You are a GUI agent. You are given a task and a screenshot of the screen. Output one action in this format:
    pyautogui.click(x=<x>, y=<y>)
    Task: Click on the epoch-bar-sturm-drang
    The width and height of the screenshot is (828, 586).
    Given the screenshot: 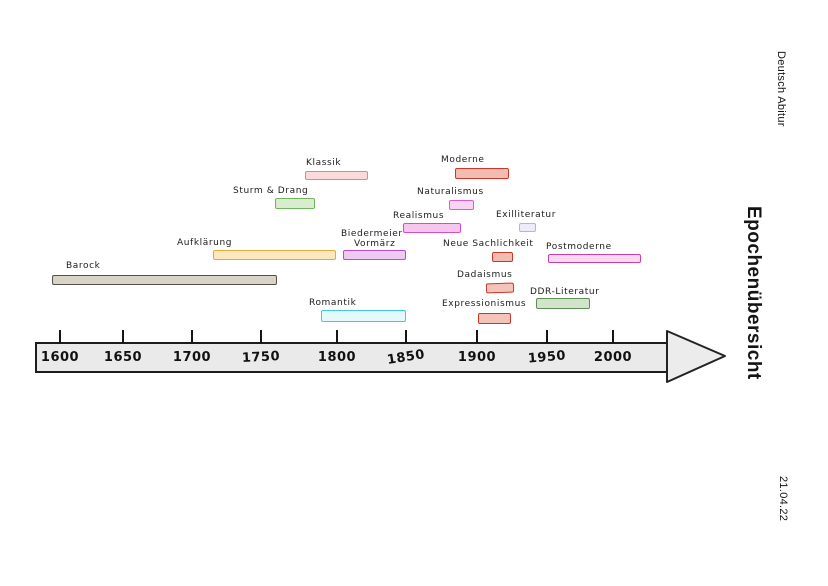 What is the action you would take?
    pyautogui.click(x=295, y=203)
    